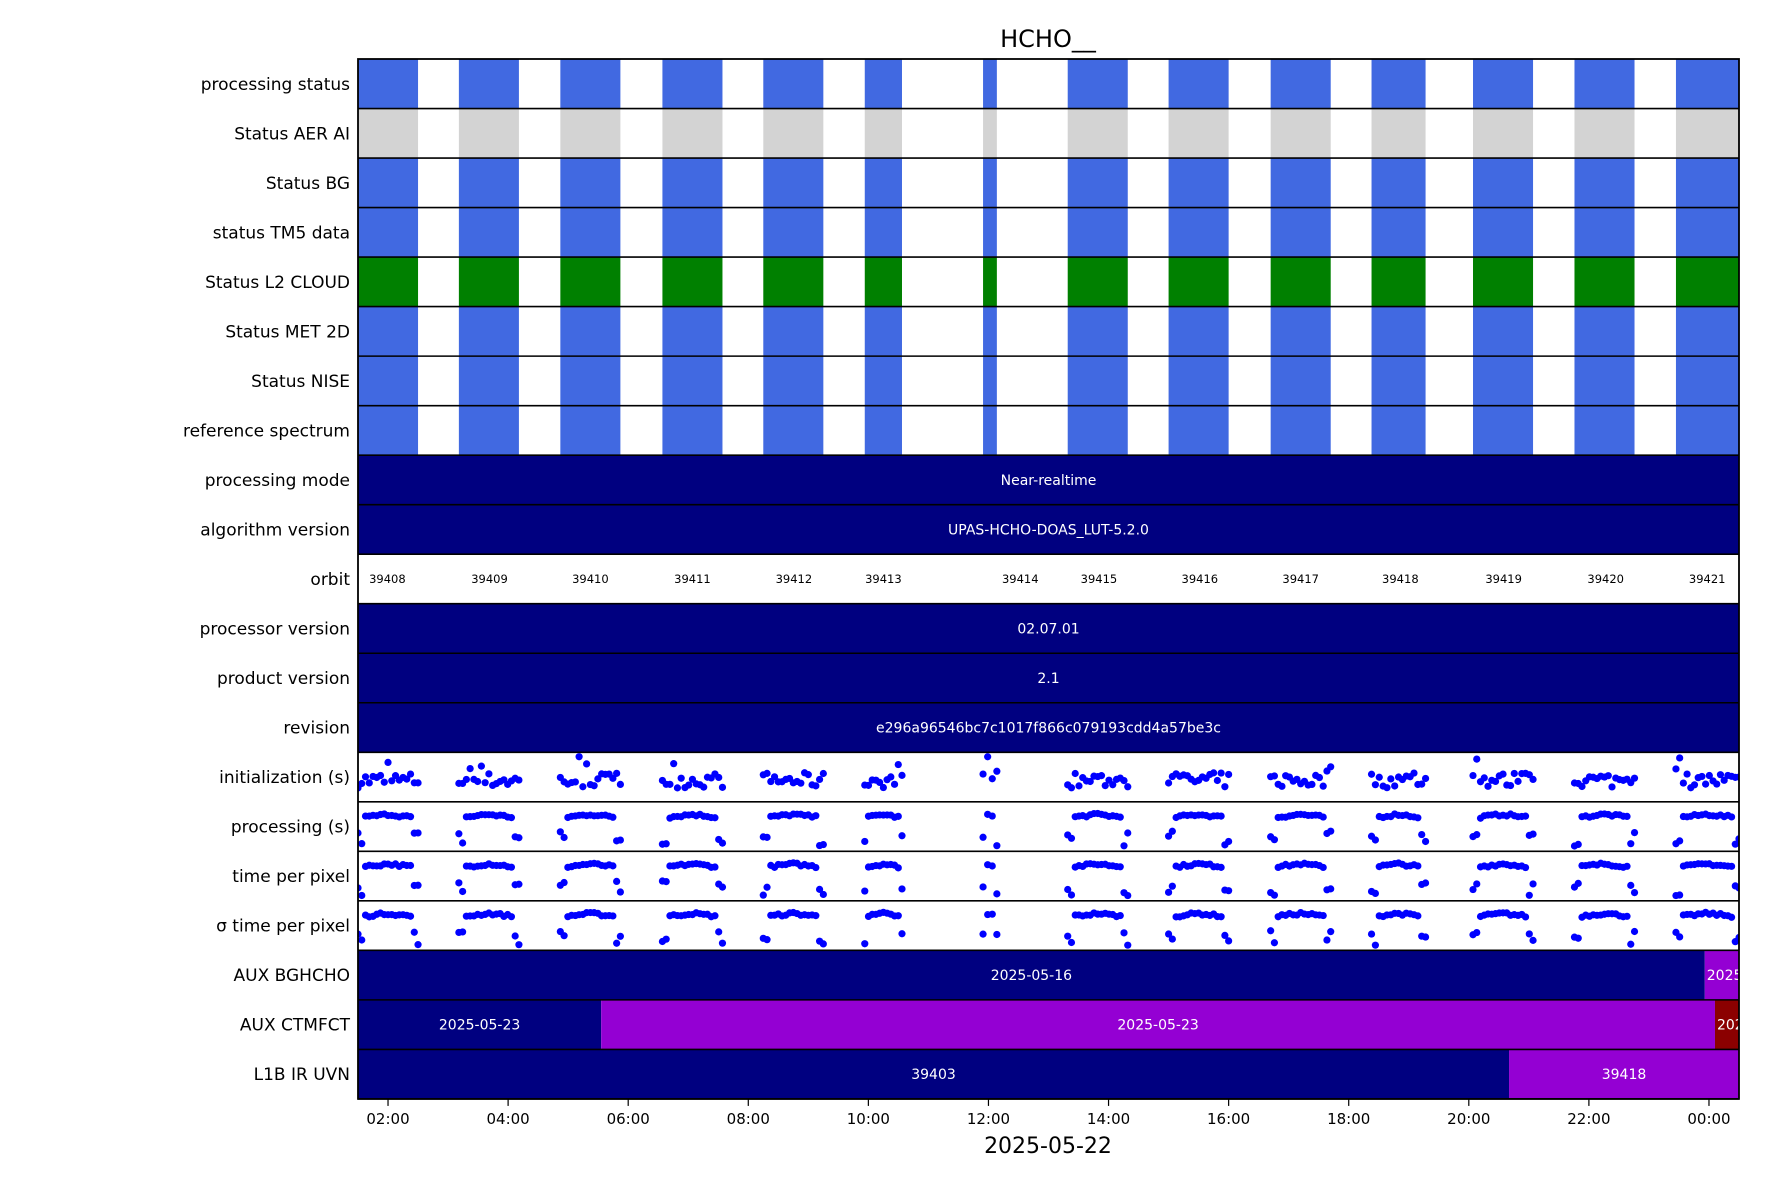  I want to click on segment-product-version, so click(1048, 678).